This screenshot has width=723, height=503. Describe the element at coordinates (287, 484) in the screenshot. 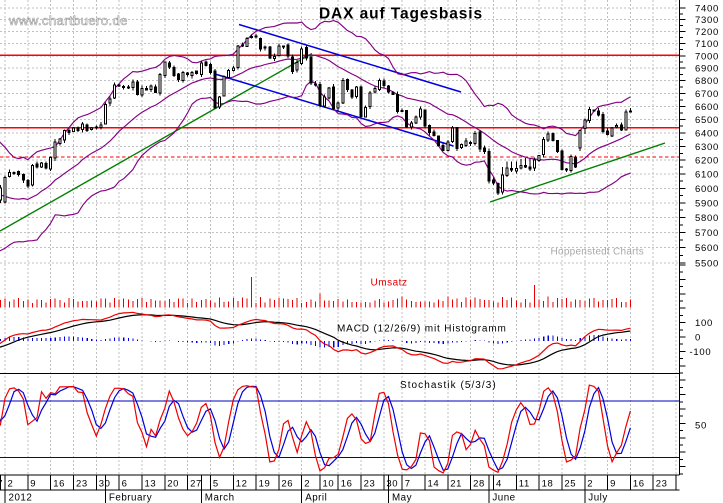

I see `svg-text: 26` at that location.